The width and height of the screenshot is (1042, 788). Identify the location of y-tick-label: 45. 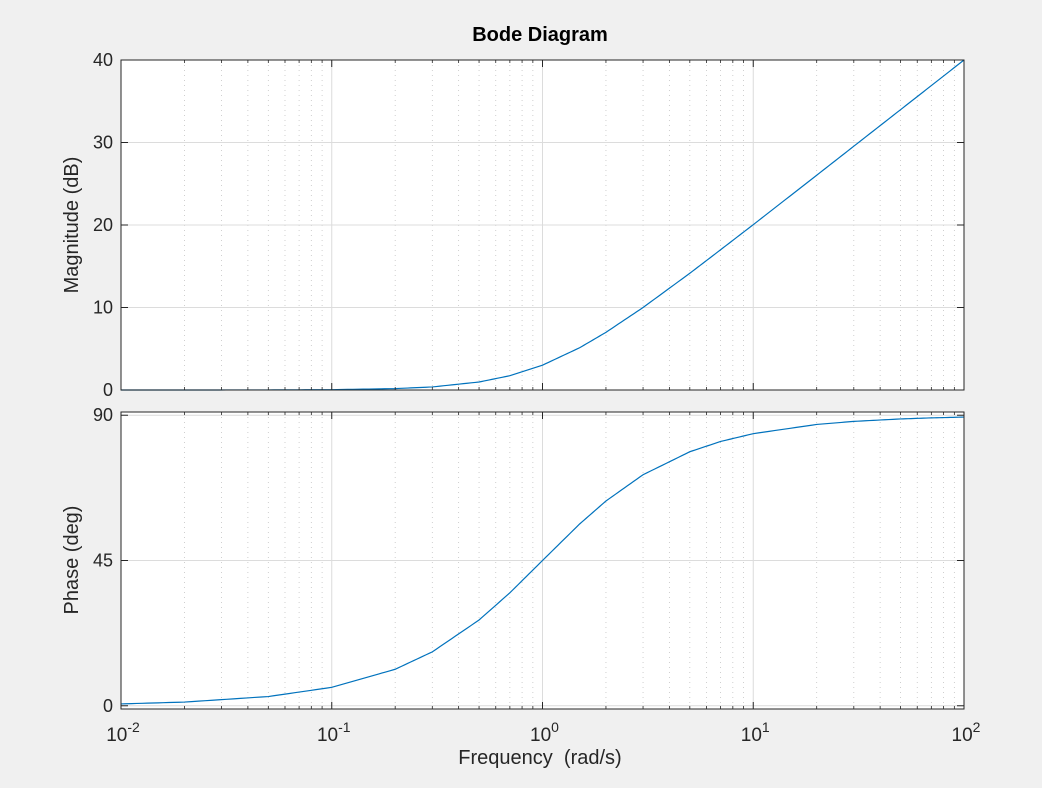
(103, 561).